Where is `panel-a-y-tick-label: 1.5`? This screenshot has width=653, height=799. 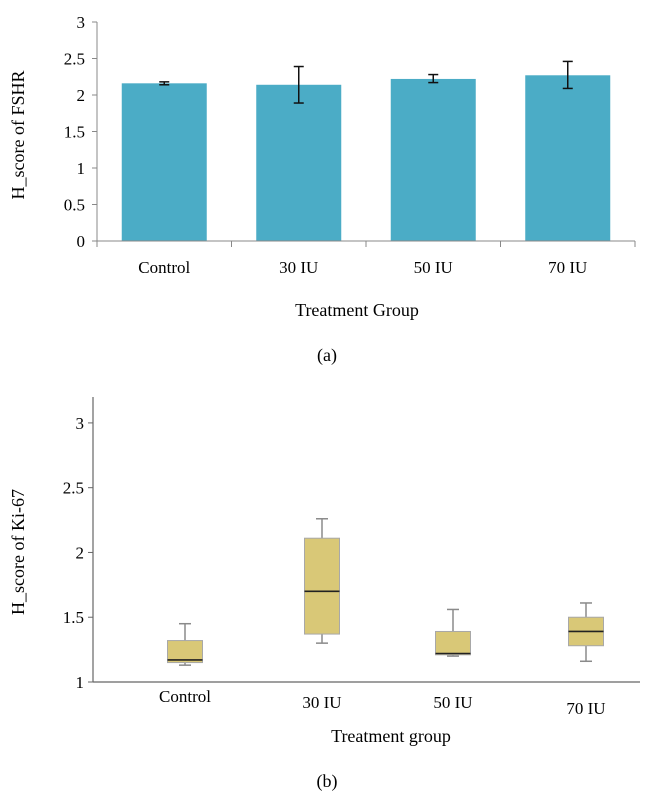 panel-a-y-tick-label: 1.5 is located at coordinates (74, 132).